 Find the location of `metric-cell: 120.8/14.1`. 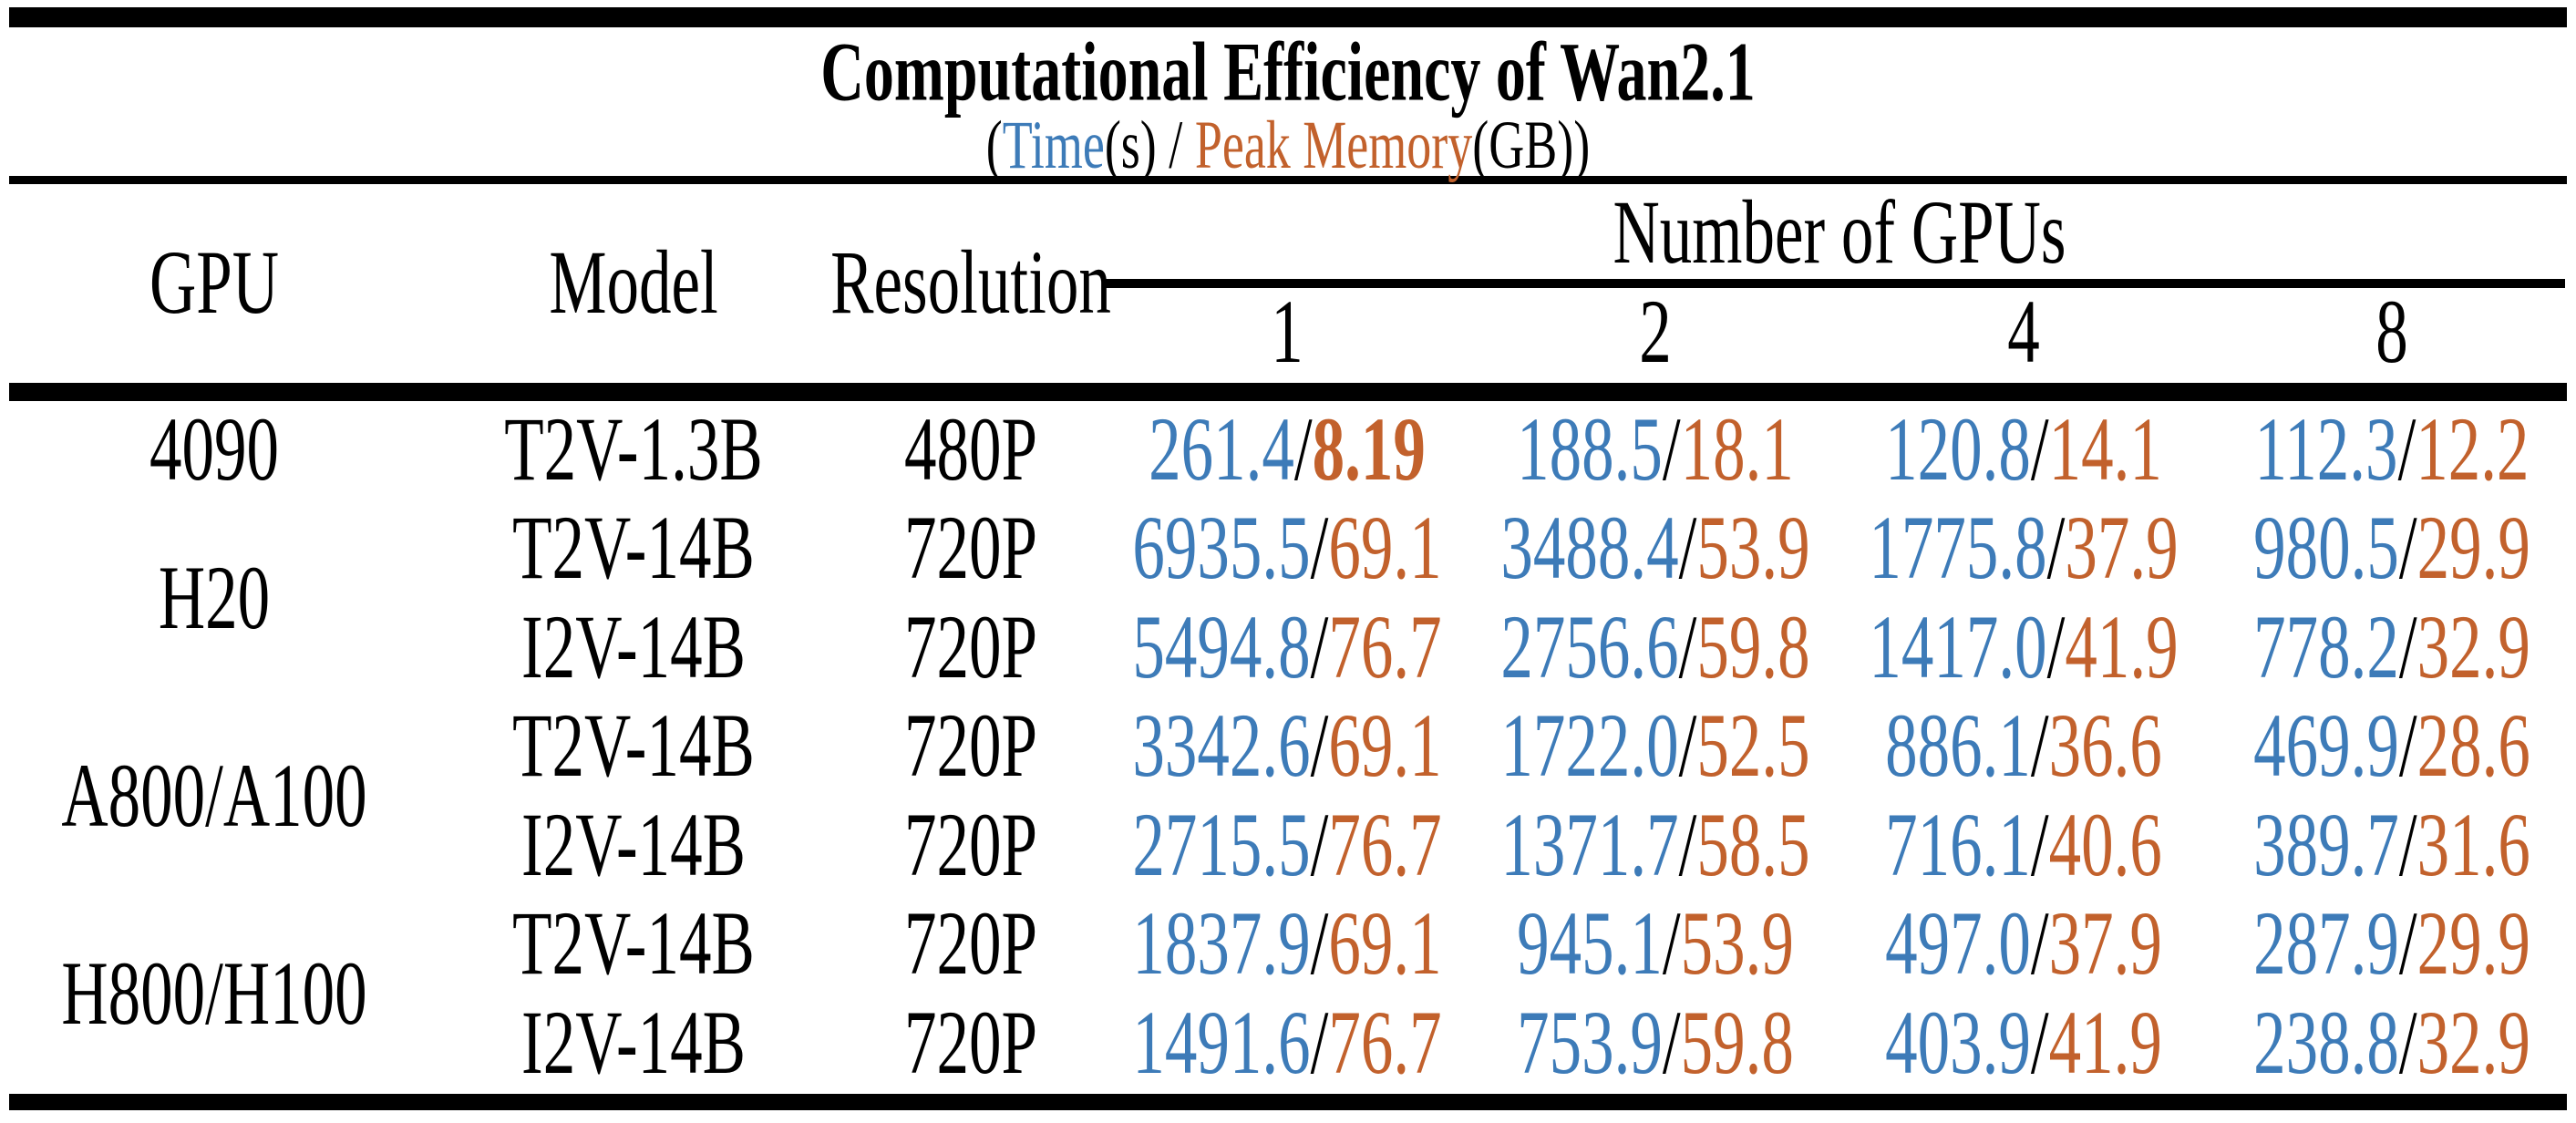

metric-cell: 120.8/14.1 is located at coordinates (2023, 450).